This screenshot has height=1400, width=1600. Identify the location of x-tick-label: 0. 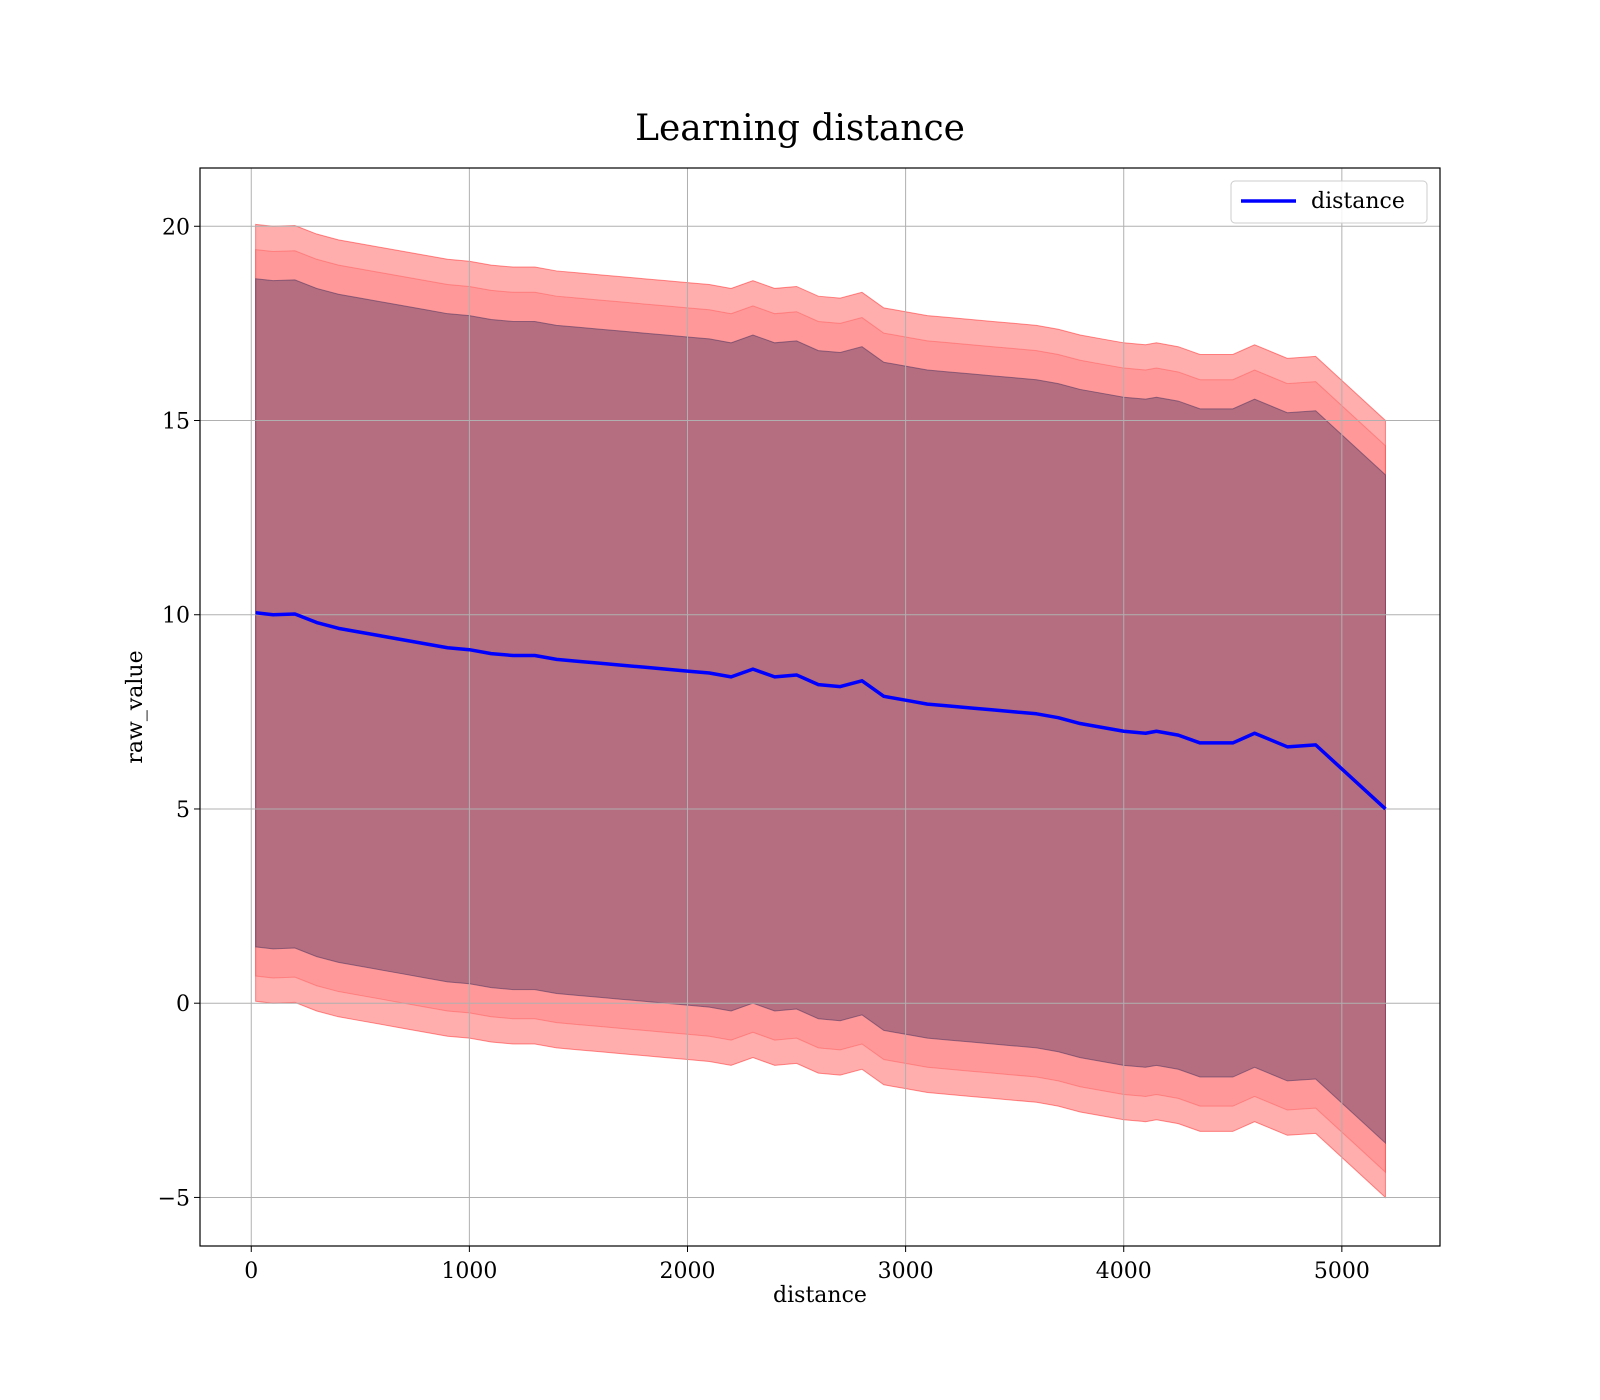
(251, 1271).